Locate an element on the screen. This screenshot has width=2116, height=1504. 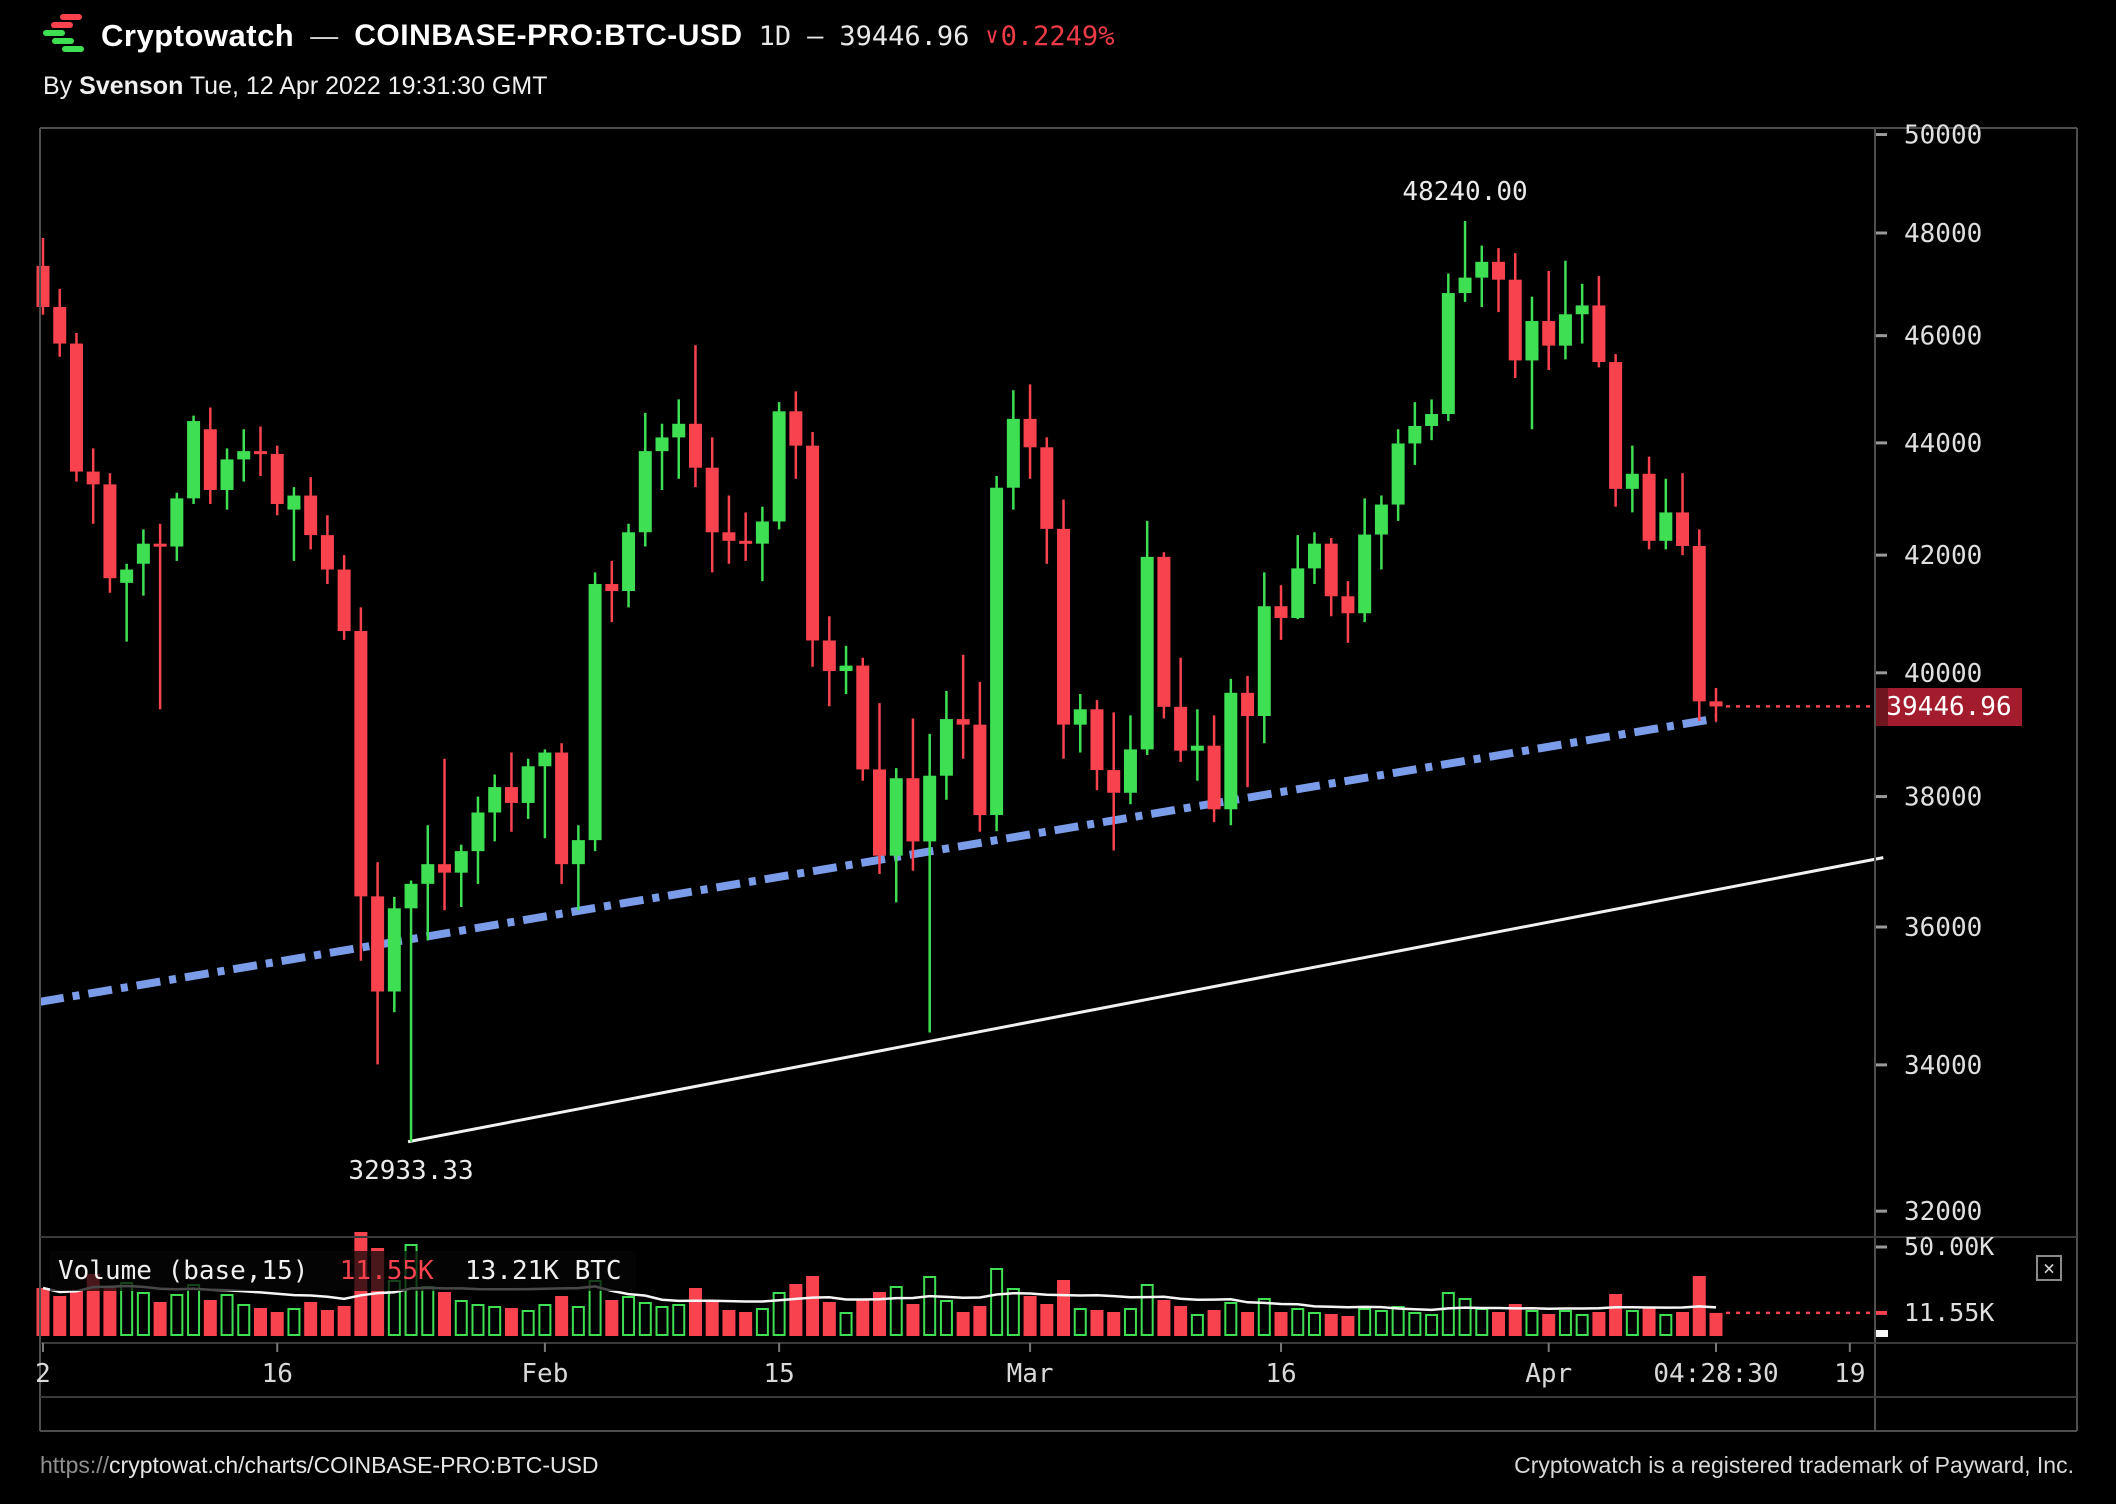
close-icon: × is located at coordinates (2049, 1268).